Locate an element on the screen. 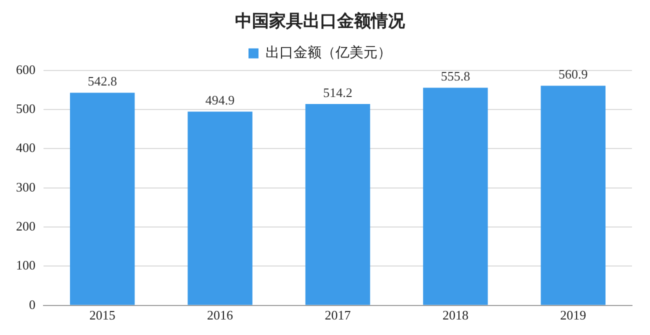 Image resolution: width=650 pixels, height=335 pixels. x-tick-label: 2015 is located at coordinates (102, 315).